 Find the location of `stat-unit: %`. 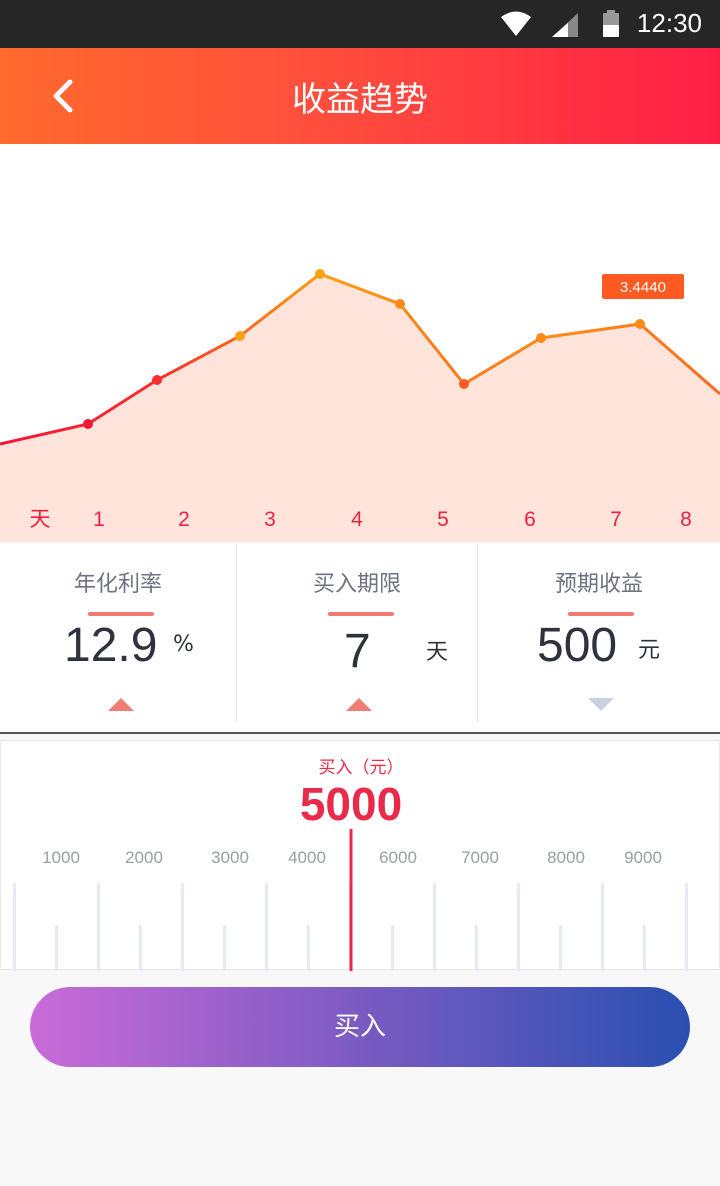

stat-unit: % is located at coordinates (183, 644).